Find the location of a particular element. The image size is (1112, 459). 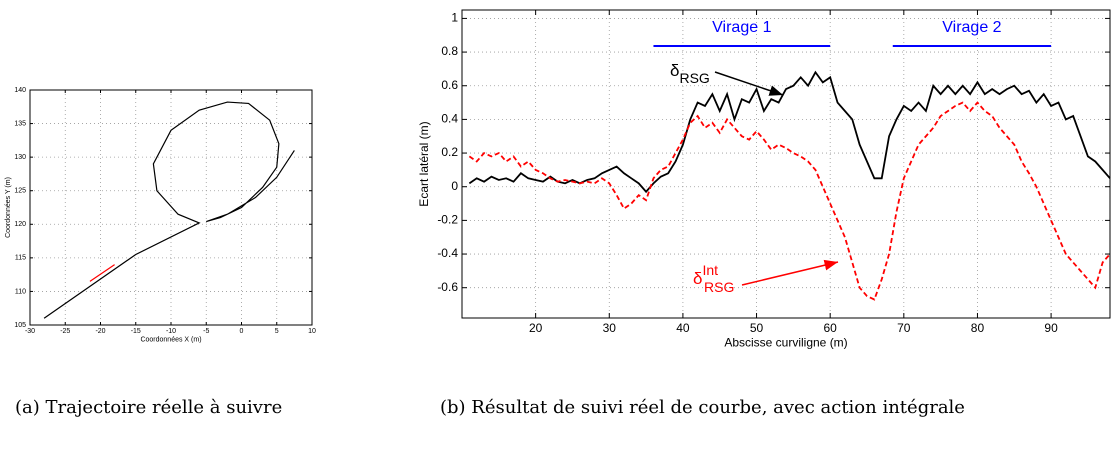

annotation-sup: Int is located at coordinates (710, 270).